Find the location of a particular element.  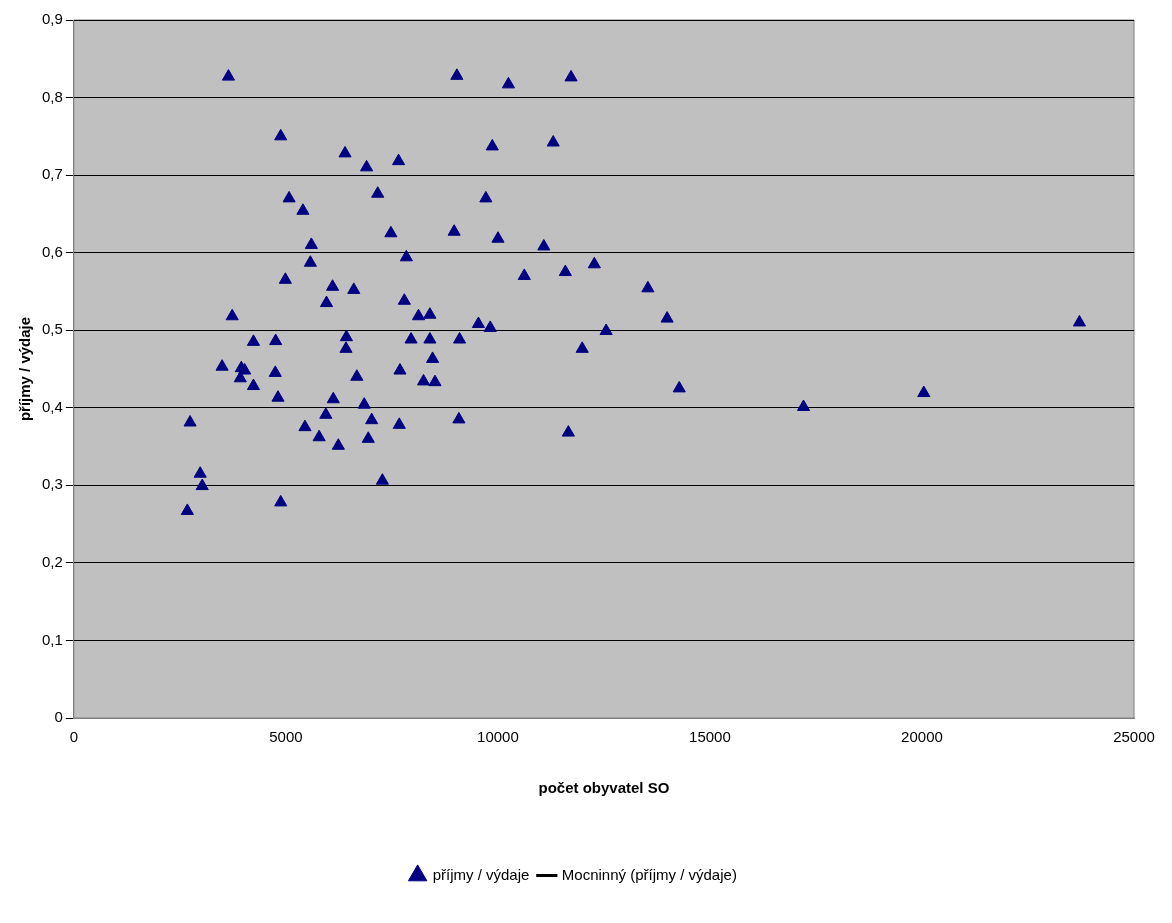

y-tick-label: 0,8 is located at coordinates (52, 96).